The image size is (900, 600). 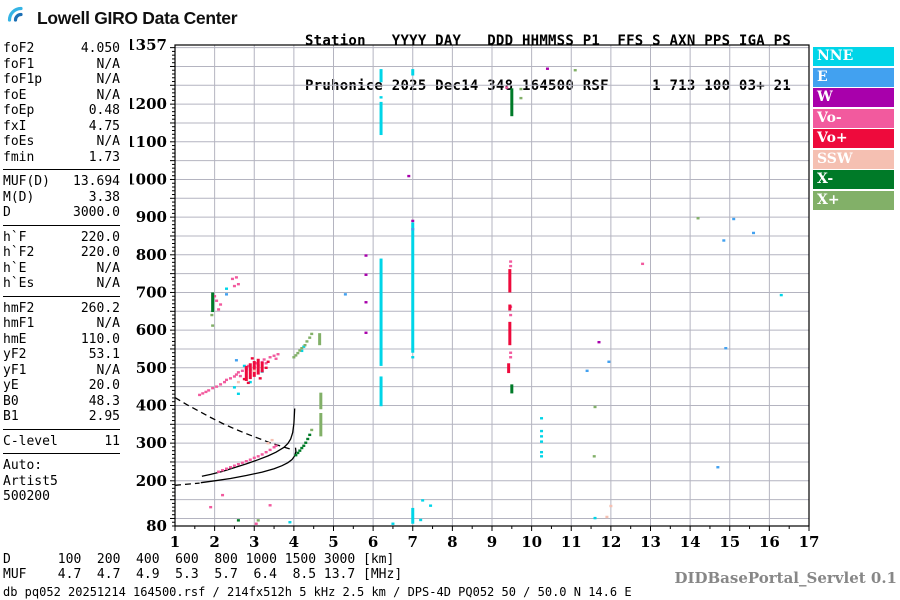 I want to click on param-row-MUF(D): MUF(D) 13.694, so click(x=61, y=182).